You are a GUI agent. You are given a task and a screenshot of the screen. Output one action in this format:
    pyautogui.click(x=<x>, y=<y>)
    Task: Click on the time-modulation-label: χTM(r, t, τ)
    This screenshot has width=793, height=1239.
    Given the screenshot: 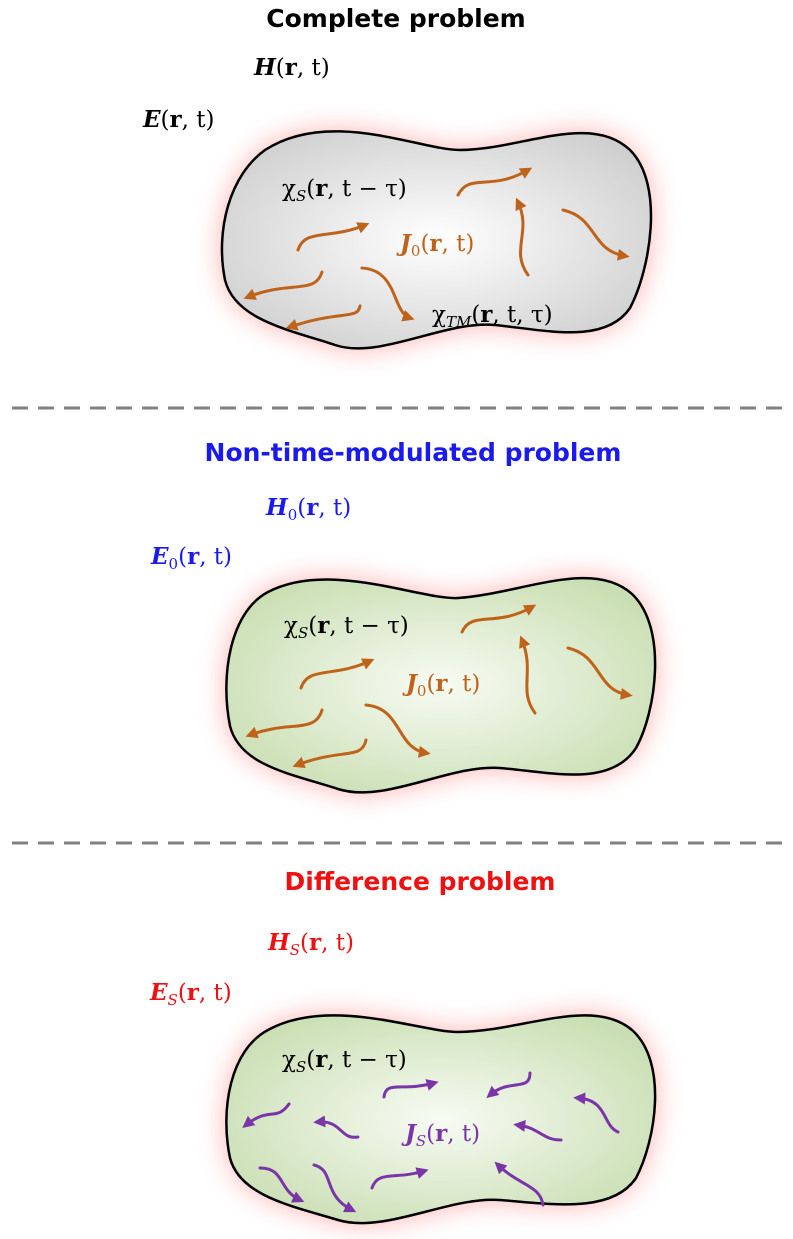 What is the action you would take?
    pyautogui.click(x=492, y=316)
    